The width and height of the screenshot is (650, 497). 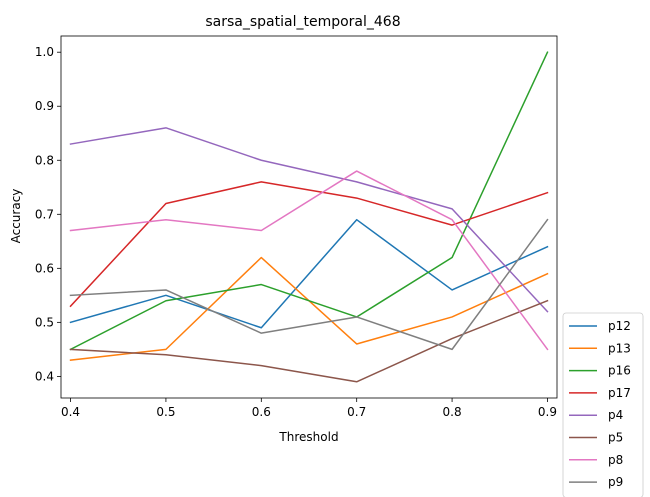 What do you see at coordinates (44, 268) in the screenshot?
I see `y-tick-label-0.6: 0.6` at bounding box center [44, 268].